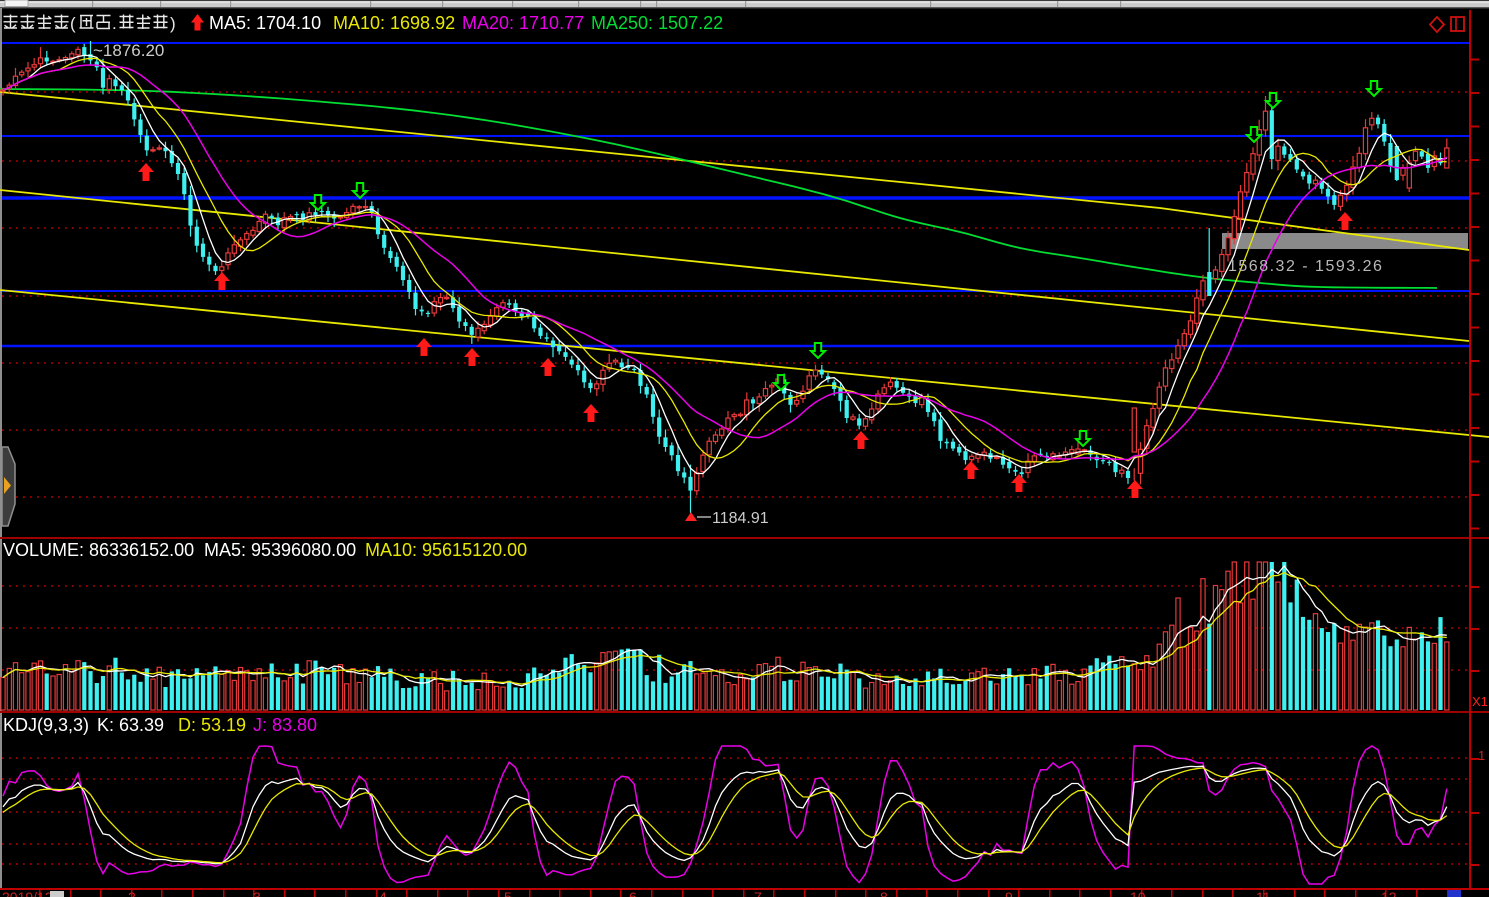  What do you see at coordinates (1480, 701) in the screenshot?
I see `svg-text: X1` at bounding box center [1480, 701].